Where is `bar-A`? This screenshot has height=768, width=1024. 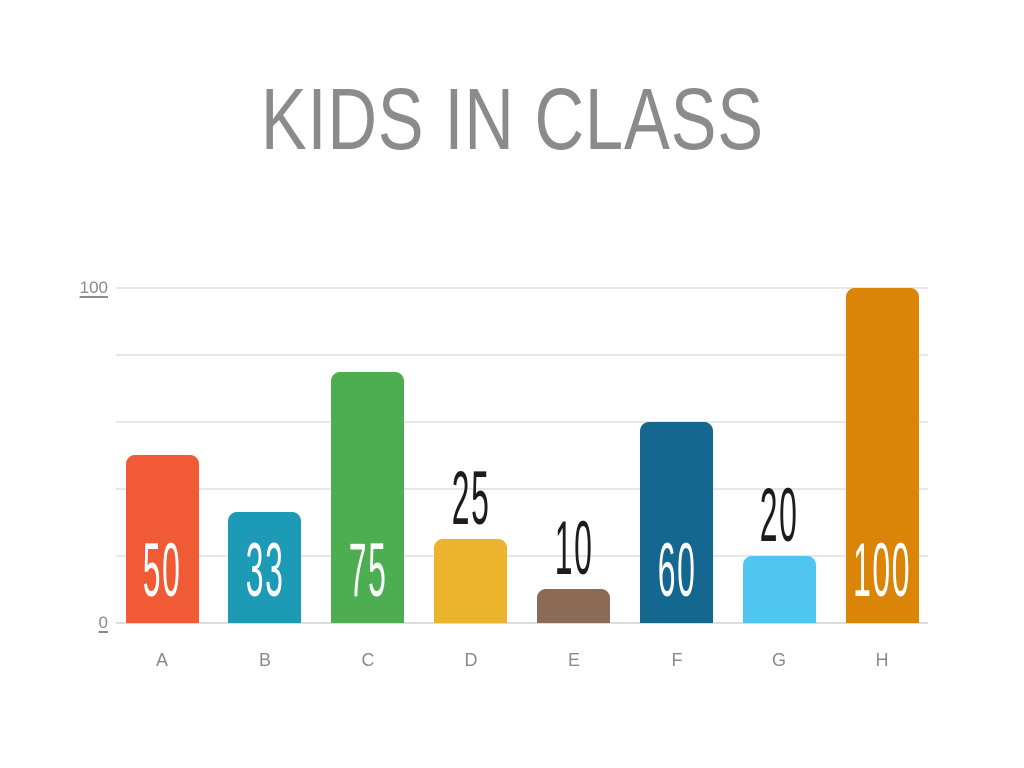
bar-A is located at coordinates (162, 539).